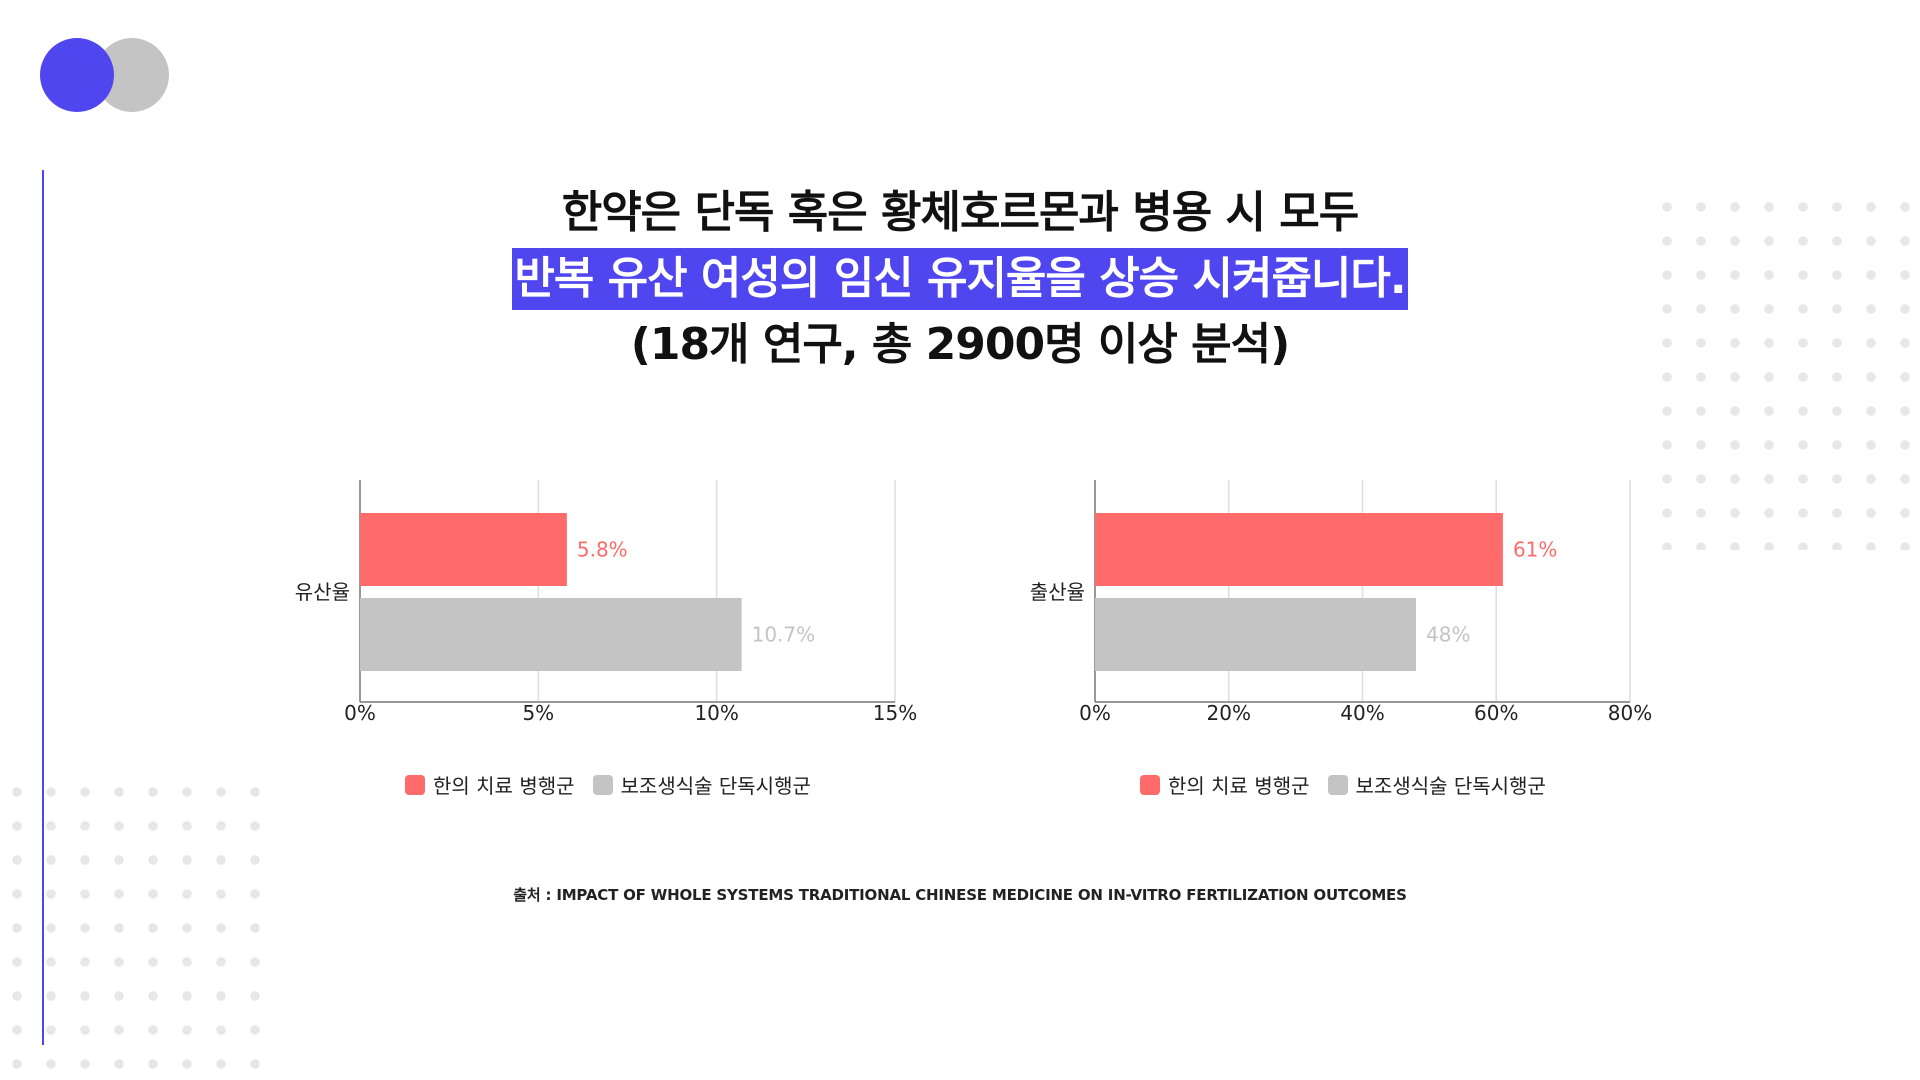 This screenshot has height=1080, width=1920. I want to click on x-tick-label: 20%, so click(1229, 713).